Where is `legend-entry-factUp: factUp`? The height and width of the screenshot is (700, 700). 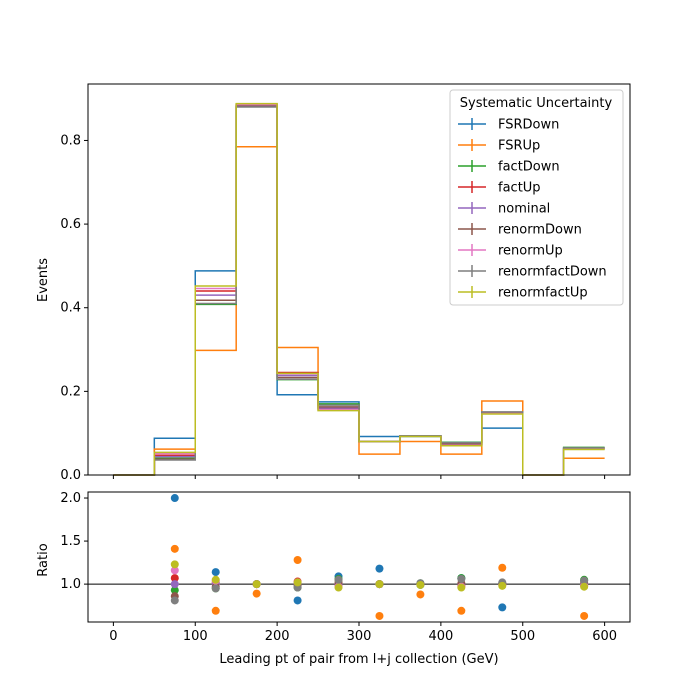 legend-entry-factUp: factUp is located at coordinates (499, 188).